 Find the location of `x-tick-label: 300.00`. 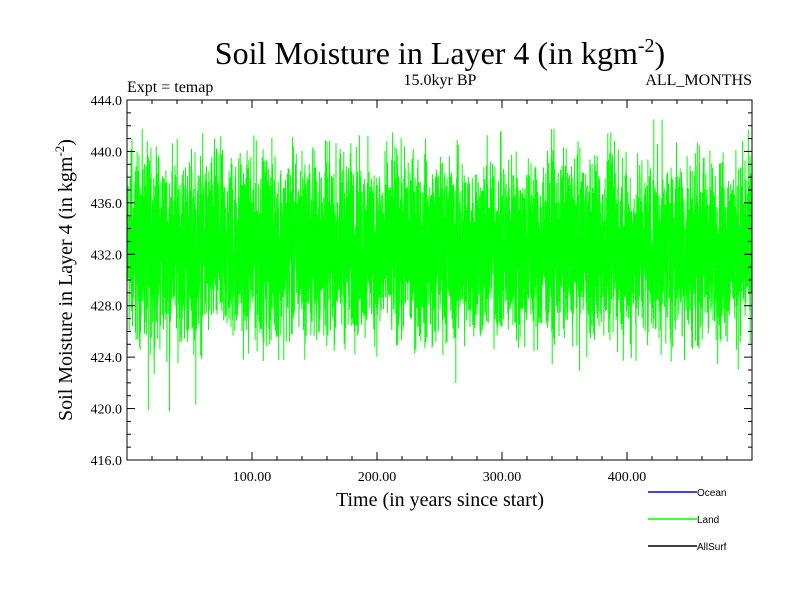

x-tick-label: 300.00 is located at coordinates (502, 477).